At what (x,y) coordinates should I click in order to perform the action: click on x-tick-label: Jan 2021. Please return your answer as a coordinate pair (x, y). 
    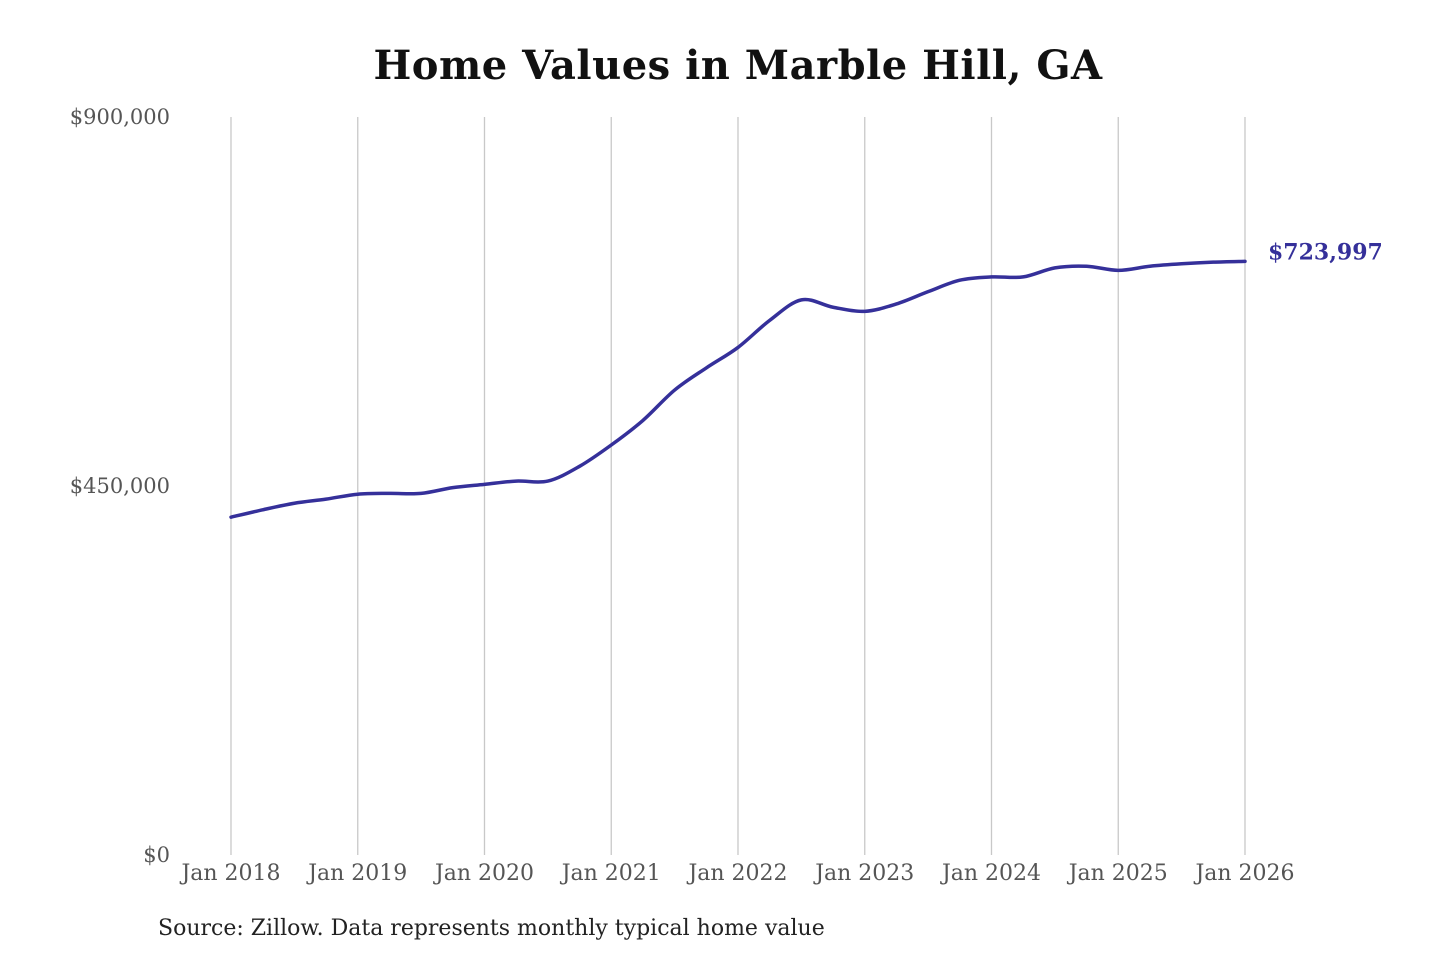
    Looking at the image, I should click on (610, 873).